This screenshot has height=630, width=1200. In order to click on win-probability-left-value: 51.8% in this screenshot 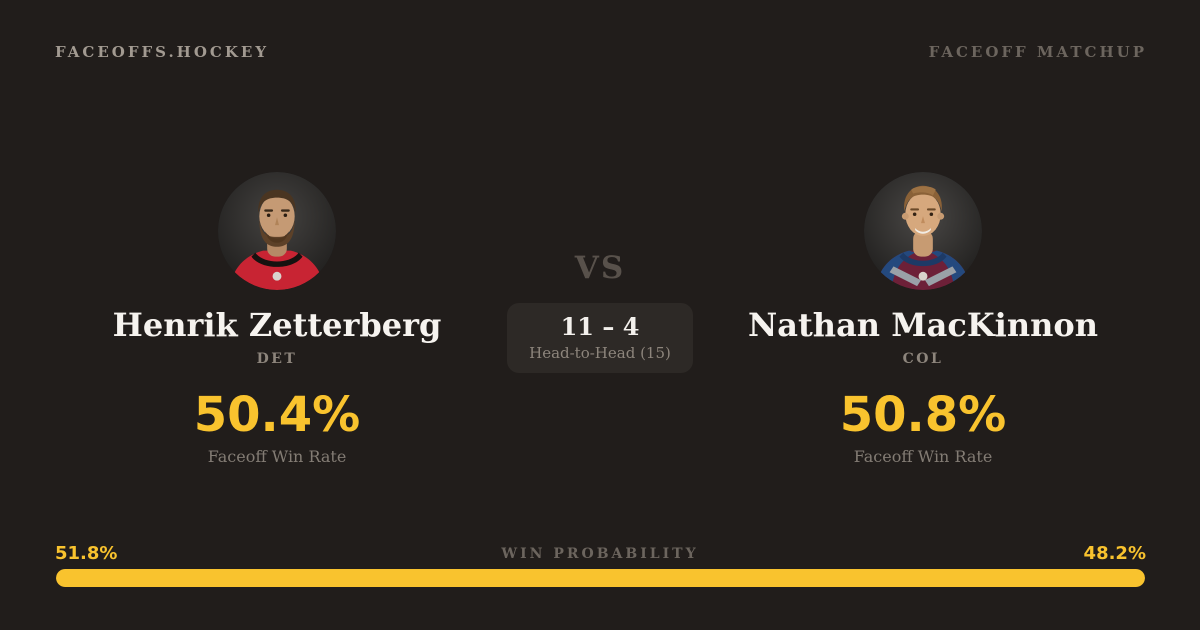, I will do `click(86, 553)`.